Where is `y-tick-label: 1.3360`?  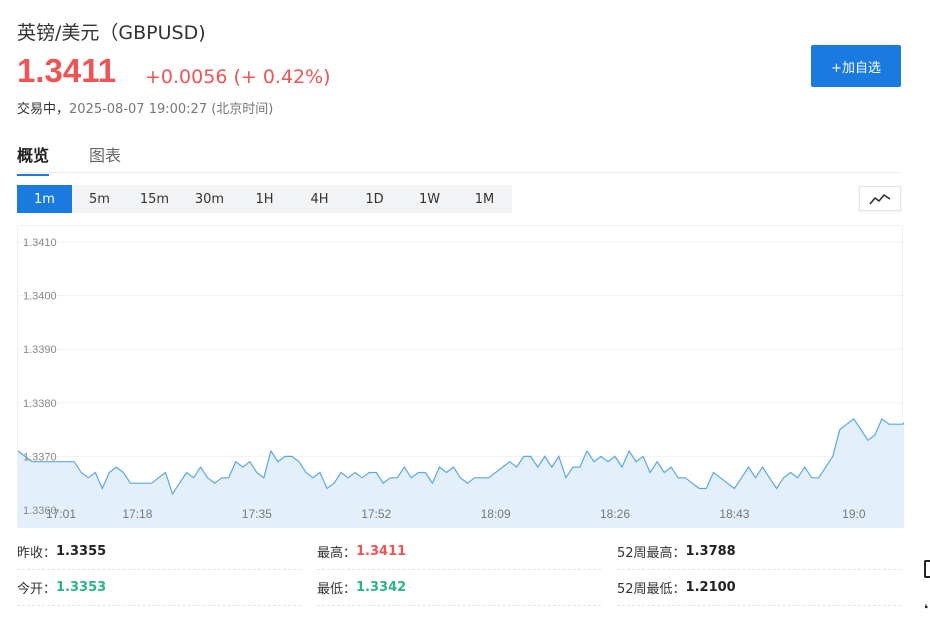
y-tick-label: 1.3360 is located at coordinates (40, 511).